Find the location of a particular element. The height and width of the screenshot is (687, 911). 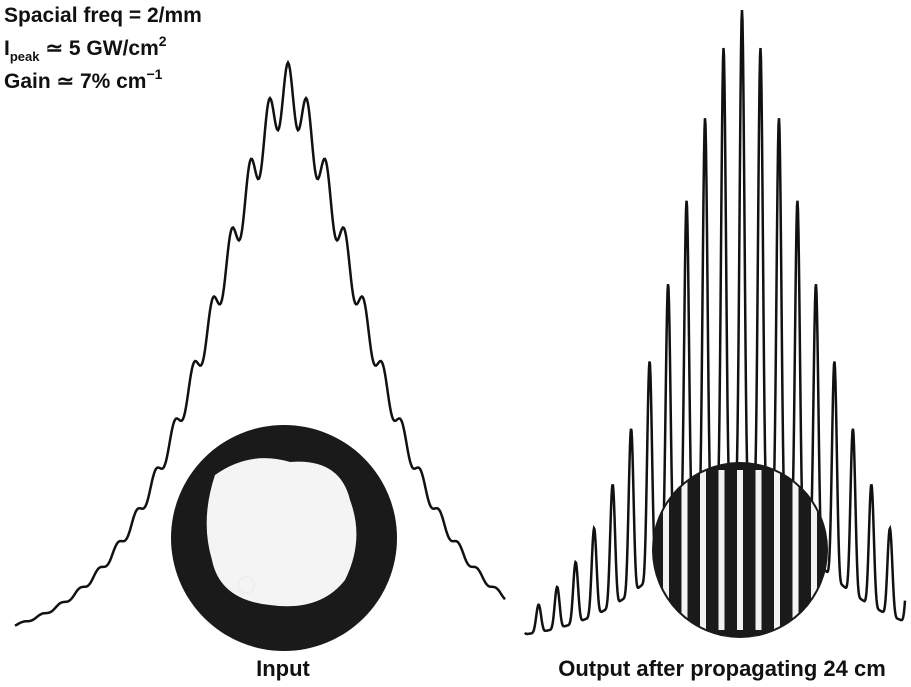

header-line: Ipeak ≃ 5 GW/cm2 is located at coordinates (85, 48).